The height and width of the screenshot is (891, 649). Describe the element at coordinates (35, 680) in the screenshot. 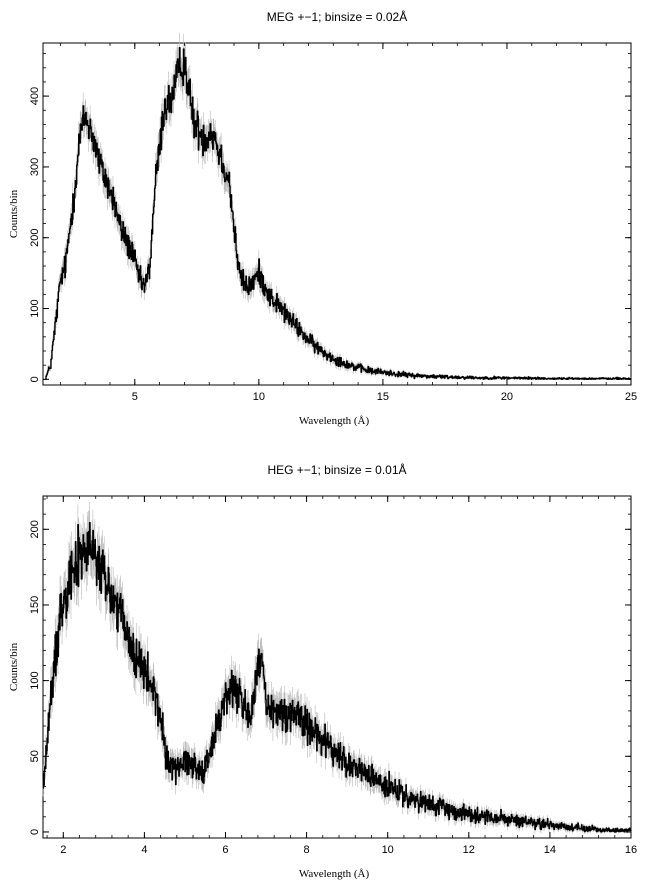

I see `heg-y-tick-label: 100` at that location.